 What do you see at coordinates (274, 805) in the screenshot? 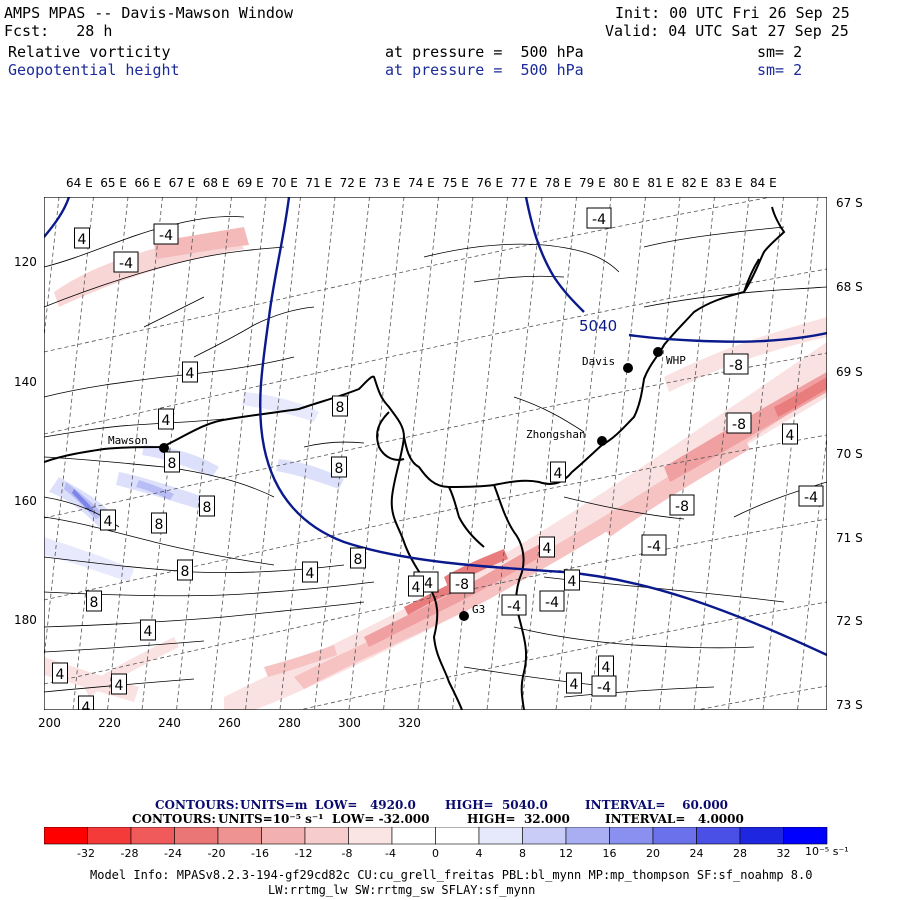
I see `contours1-units: UNITS=m` at bounding box center [274, 805].